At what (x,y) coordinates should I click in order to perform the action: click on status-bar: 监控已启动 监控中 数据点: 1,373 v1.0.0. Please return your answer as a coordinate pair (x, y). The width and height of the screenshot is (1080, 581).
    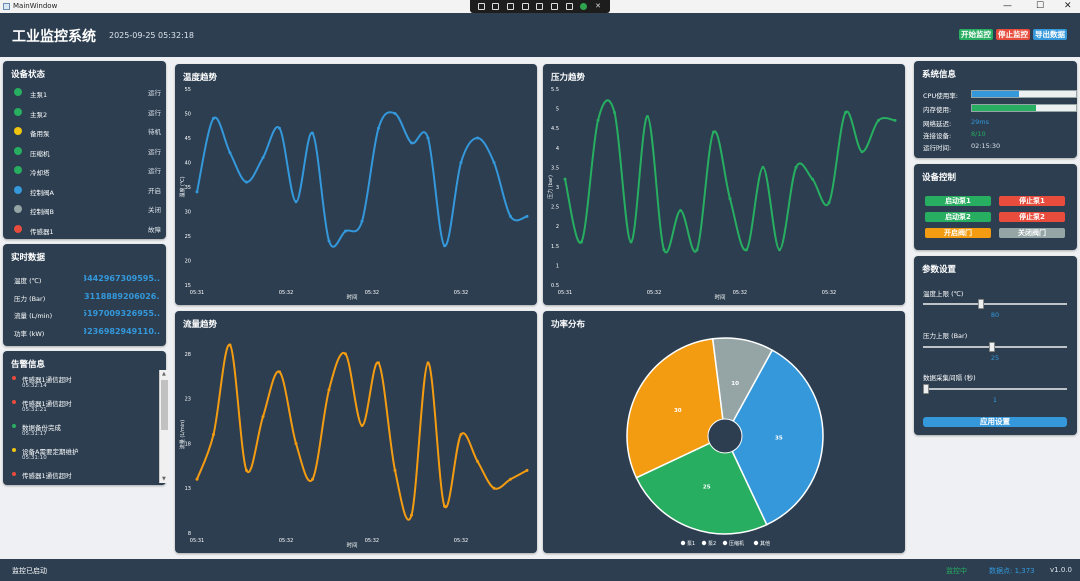
    Looking at the image, I should click on (540, 570).